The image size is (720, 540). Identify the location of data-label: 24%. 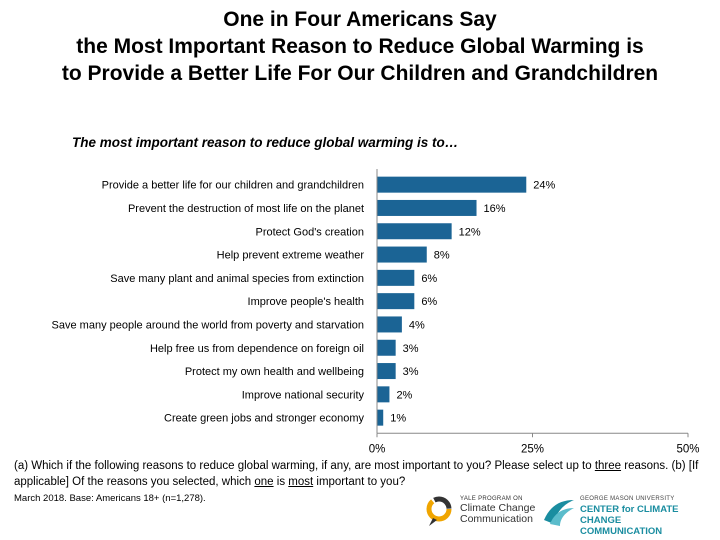
(544, 186).